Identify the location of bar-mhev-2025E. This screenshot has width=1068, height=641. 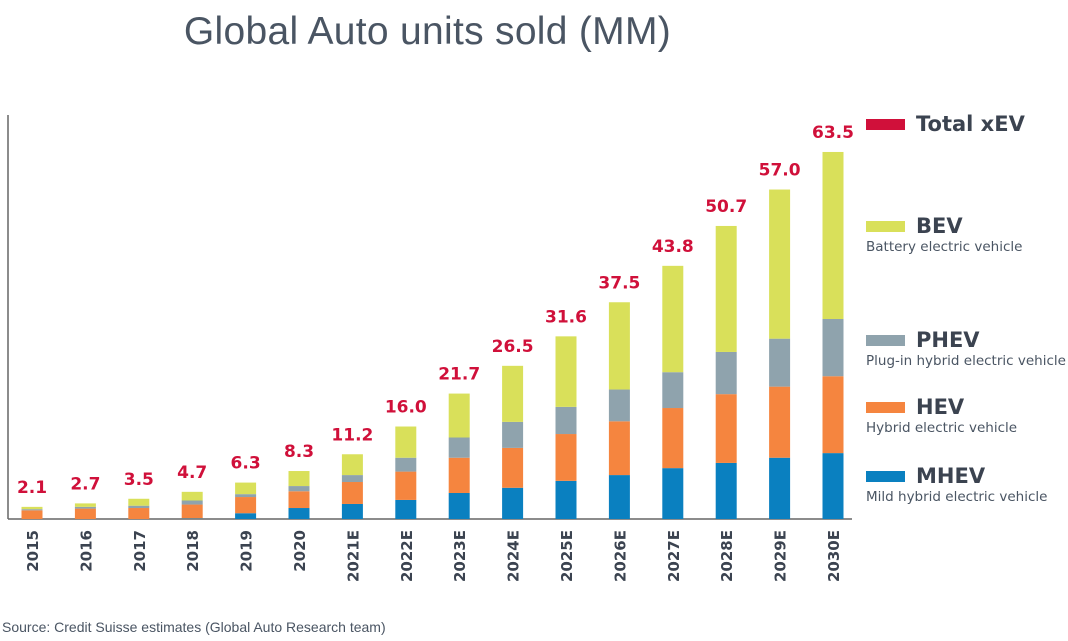
(566, 499).